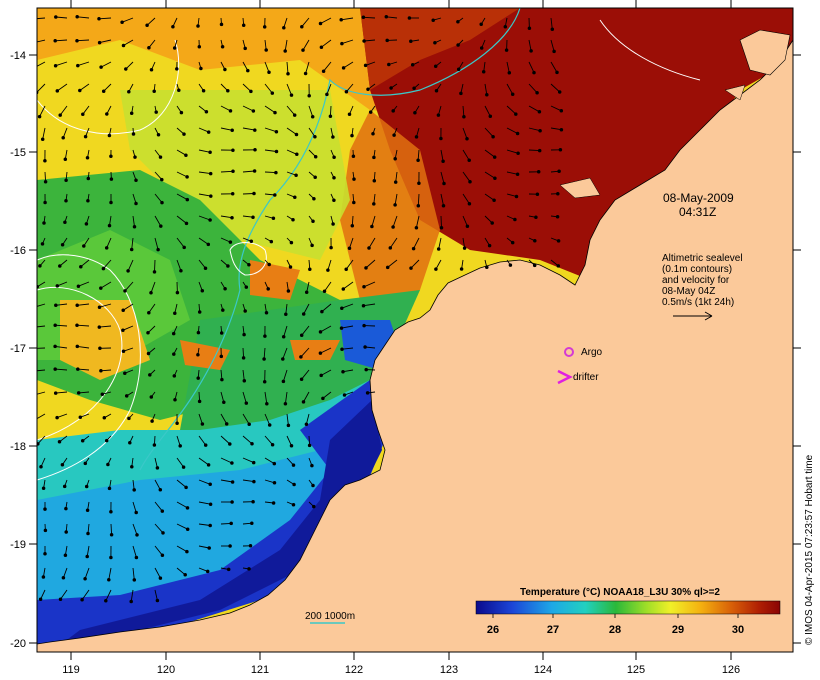 The width and height of the screenshot is (820, 680). What do you see at coordinates (354, 670) in the screenshot?
I see `x-tick-label: 122` at bounding box center [354, 670].